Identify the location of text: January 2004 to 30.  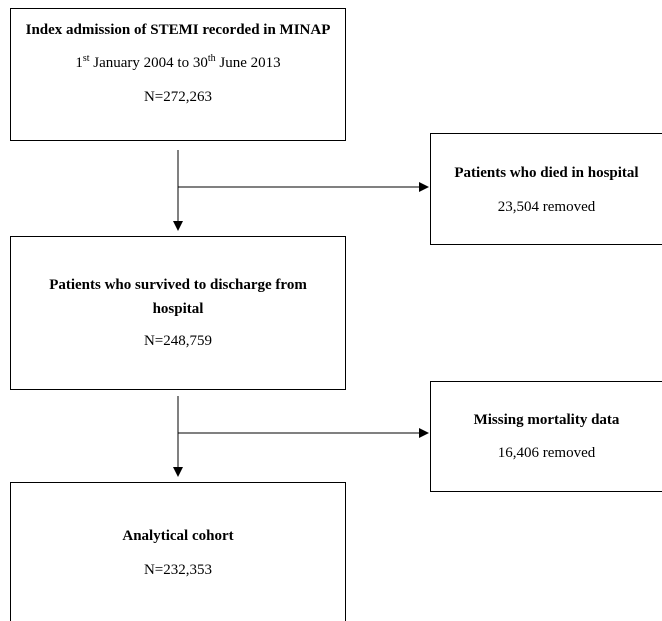
(148, 63).